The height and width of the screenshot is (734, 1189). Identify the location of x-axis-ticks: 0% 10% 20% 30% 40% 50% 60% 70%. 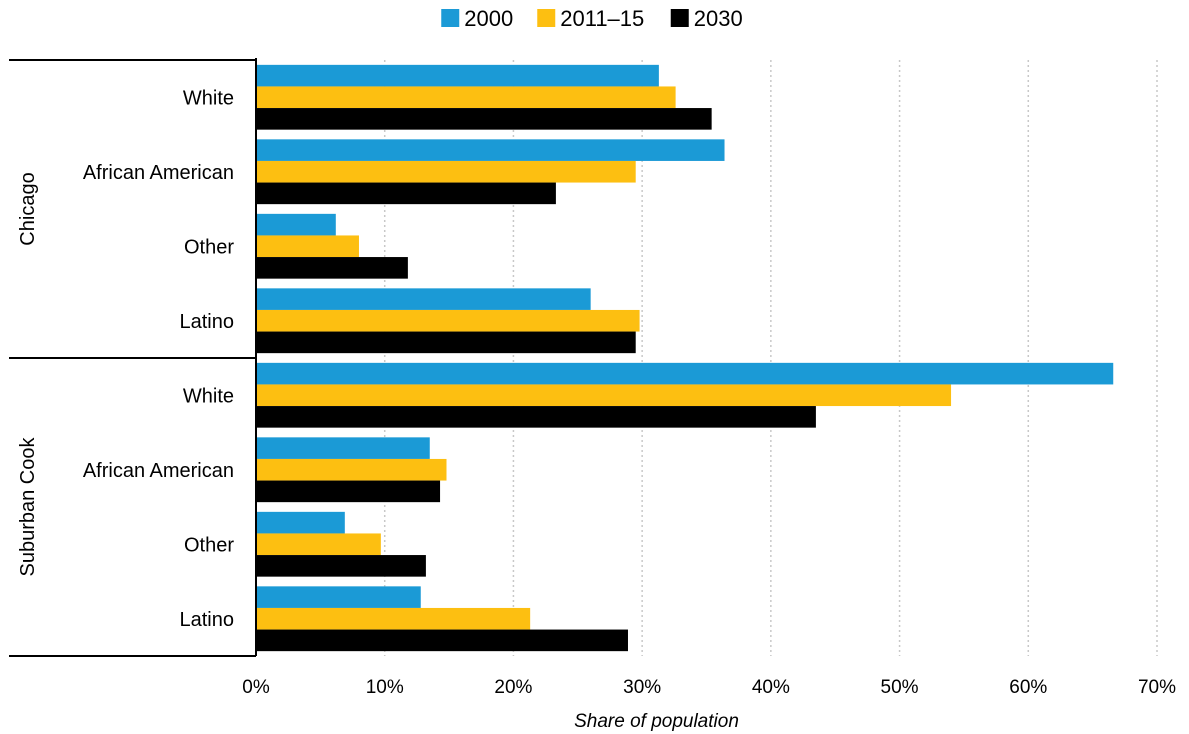
(709, 687).